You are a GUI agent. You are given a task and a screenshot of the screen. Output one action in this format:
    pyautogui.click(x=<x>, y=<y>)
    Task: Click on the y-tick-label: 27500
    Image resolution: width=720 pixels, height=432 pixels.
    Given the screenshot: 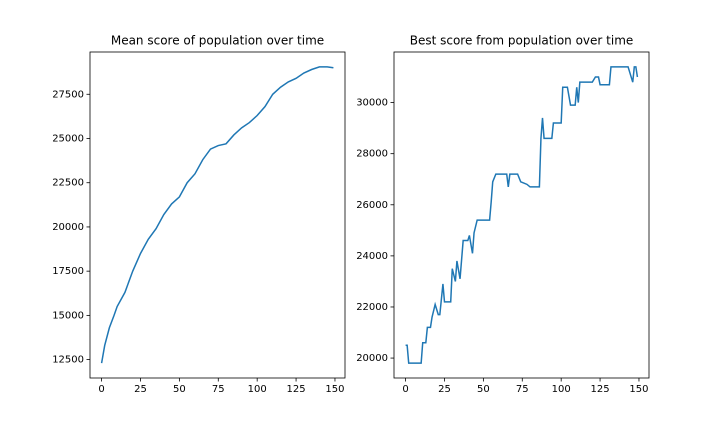 What is the action you would take?
    pyautogui.click(x=68, y=94)
    